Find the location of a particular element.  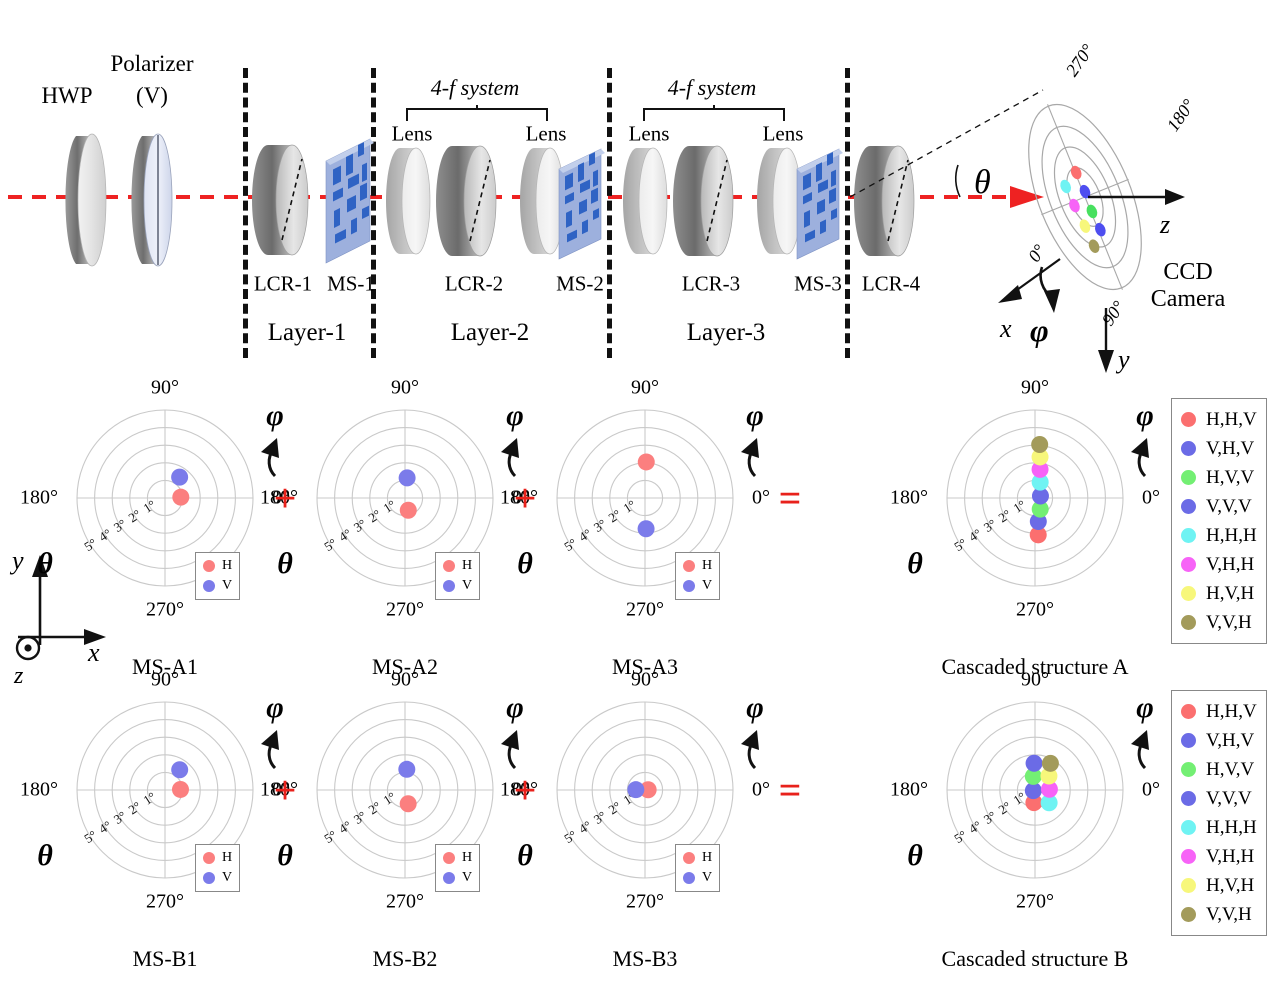

legend-cascaded-cascaded-b: H,H,V V,H,V H,V,V V,V,V H,H,H V,H,H H,V,H V,V,H is located at coordinates (1219, 813).